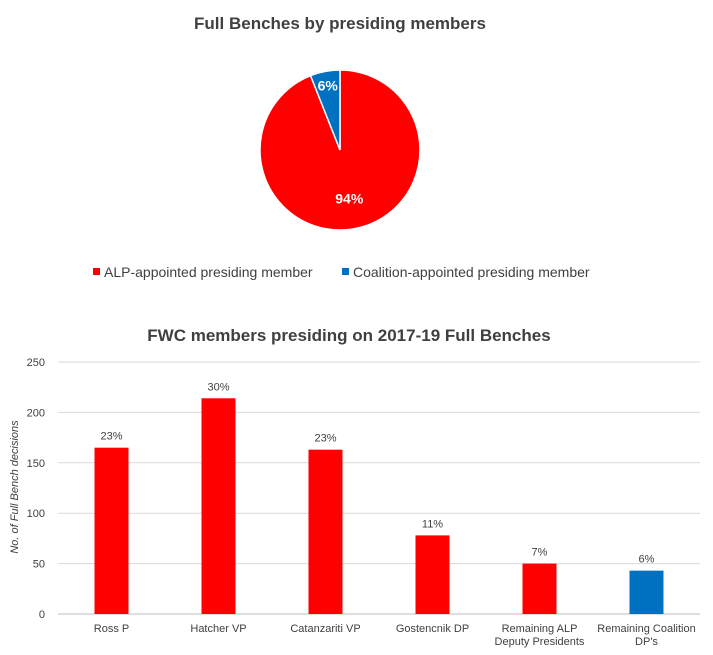 The image size is (713, 655). Describe the element at coordinates (42, 615) in the screenshot. I see `y-tick-label: 0` at that location.